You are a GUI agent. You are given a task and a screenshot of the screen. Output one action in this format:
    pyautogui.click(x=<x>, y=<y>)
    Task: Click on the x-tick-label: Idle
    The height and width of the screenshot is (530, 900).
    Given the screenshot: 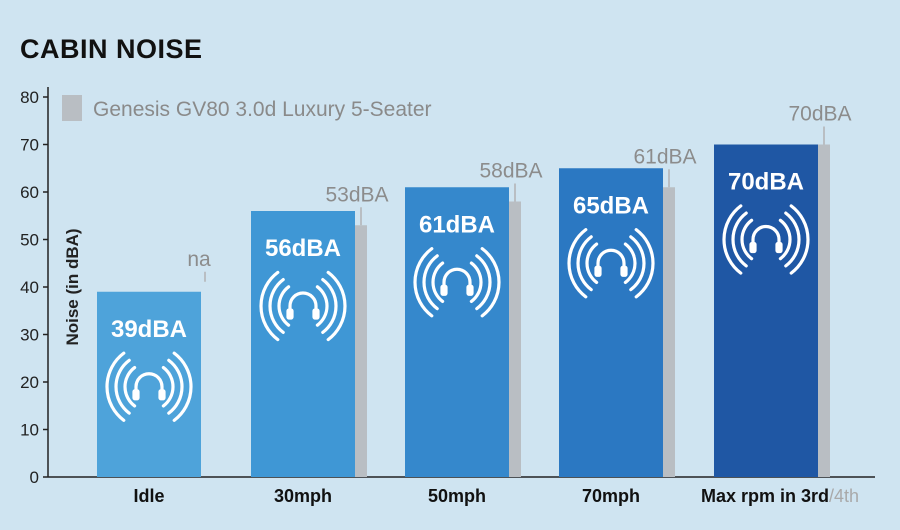 What is the action you would take?
    pyautogui.click(x=148, y=496)
    